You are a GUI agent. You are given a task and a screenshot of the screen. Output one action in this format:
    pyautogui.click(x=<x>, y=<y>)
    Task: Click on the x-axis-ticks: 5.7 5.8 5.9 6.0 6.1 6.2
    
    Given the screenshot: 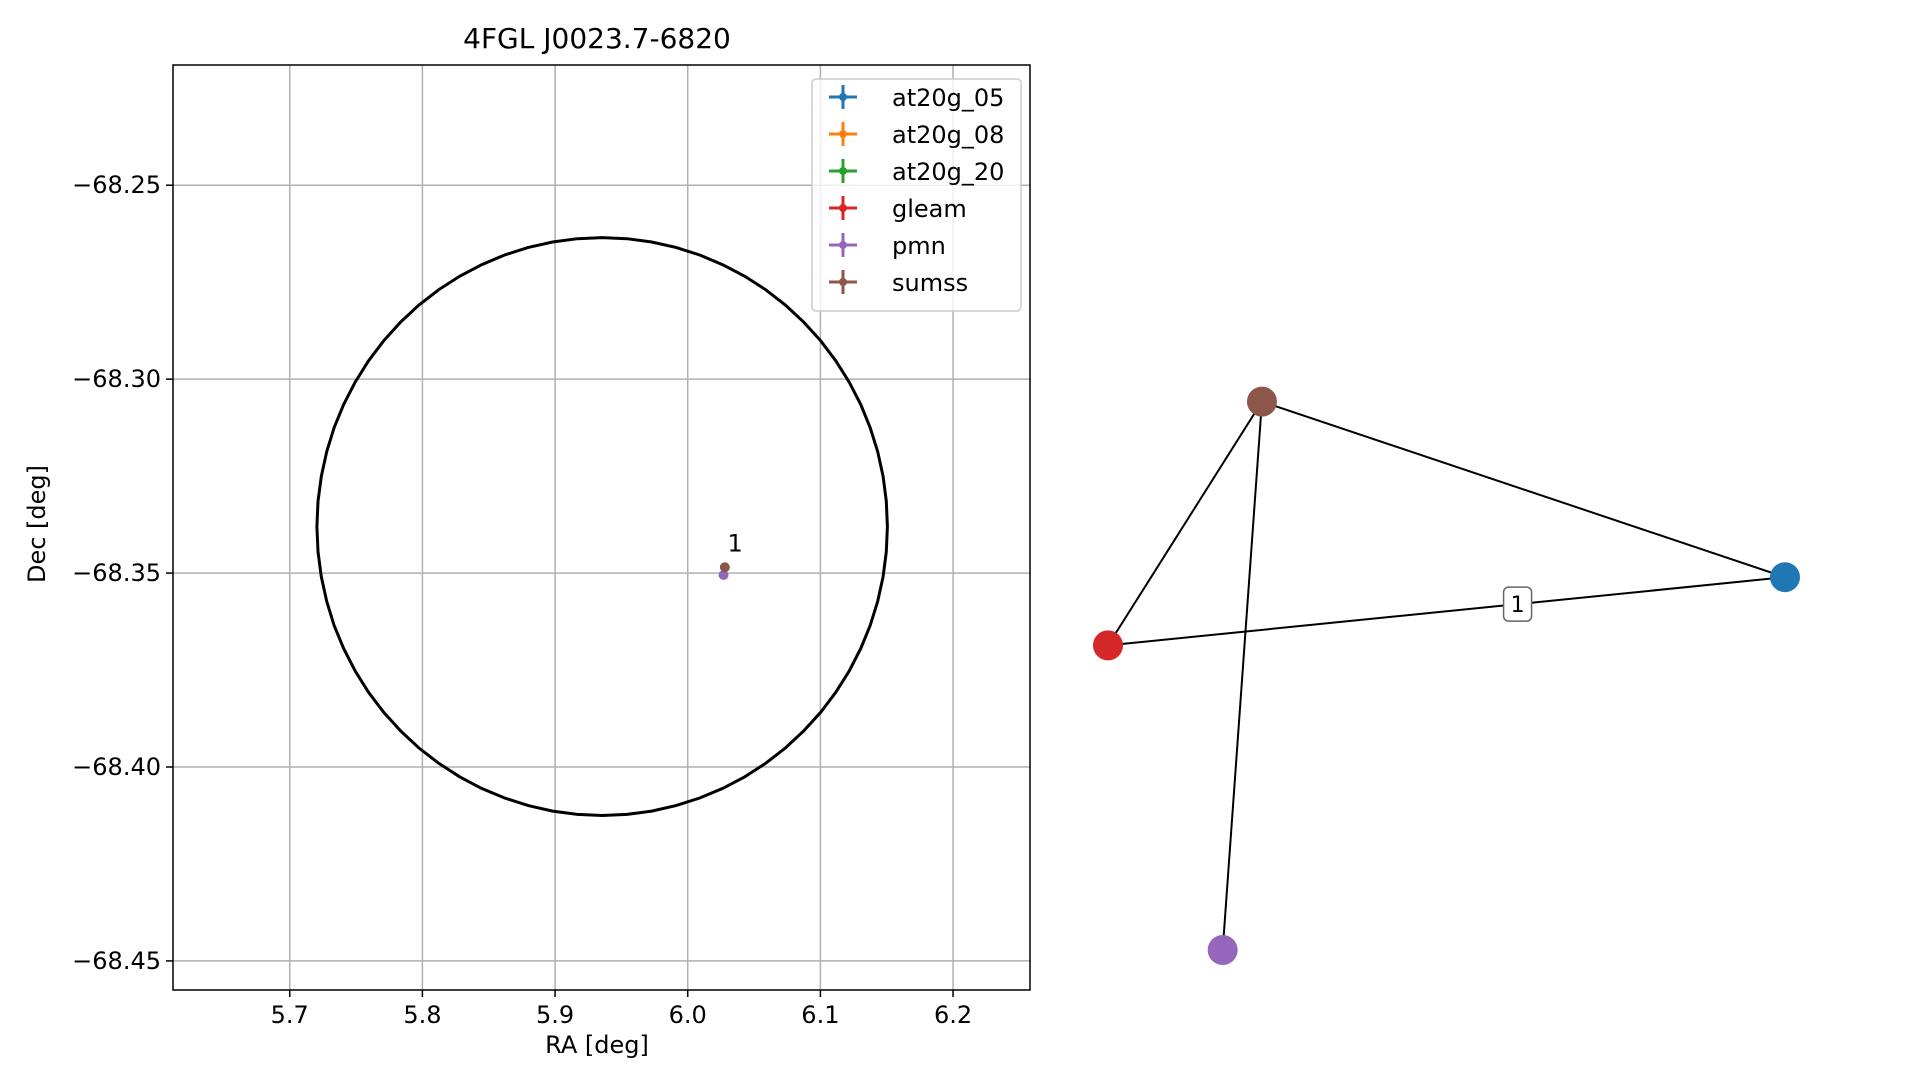 What is the action you would take?
    pyautogui.click(x=621, y=1009)
    